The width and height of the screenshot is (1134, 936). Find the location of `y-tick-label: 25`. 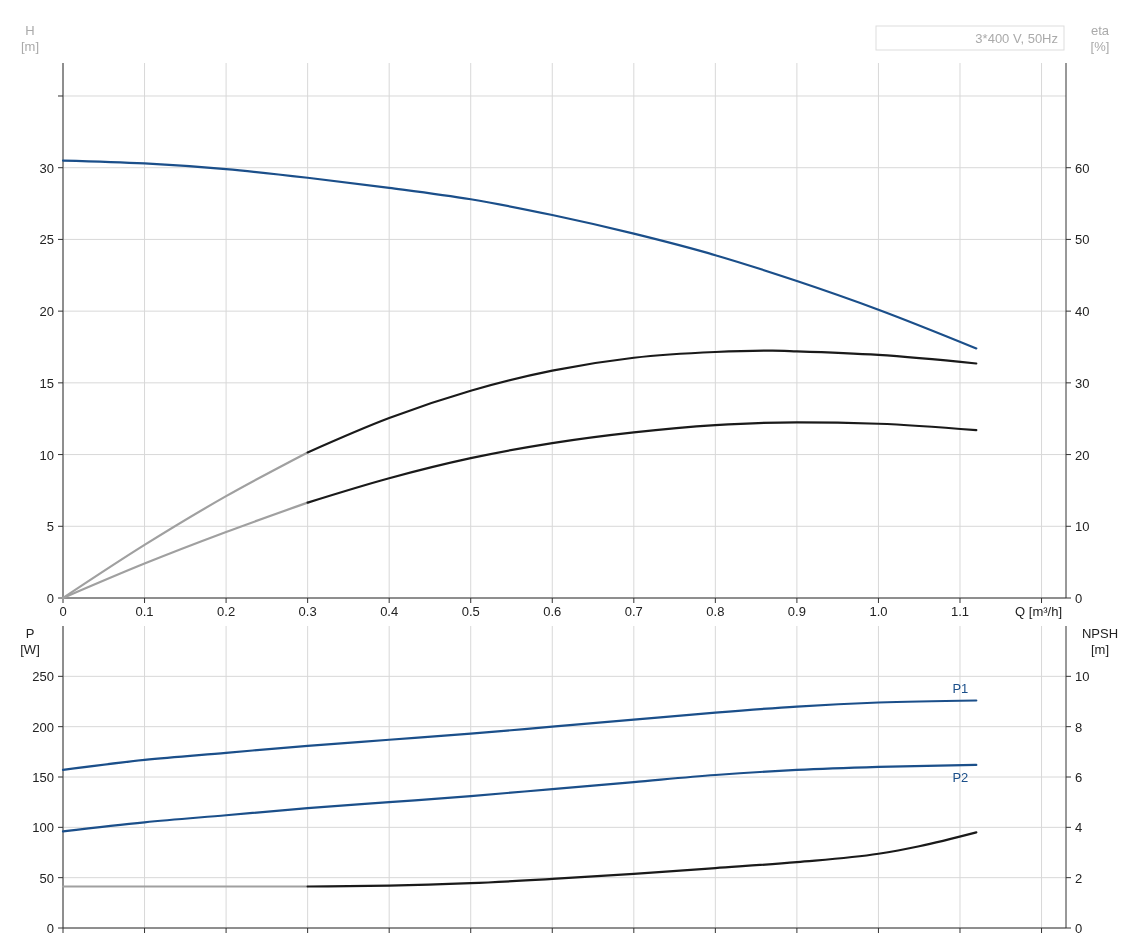

y-tick-label: 25 is located at coordinates (46, 240).